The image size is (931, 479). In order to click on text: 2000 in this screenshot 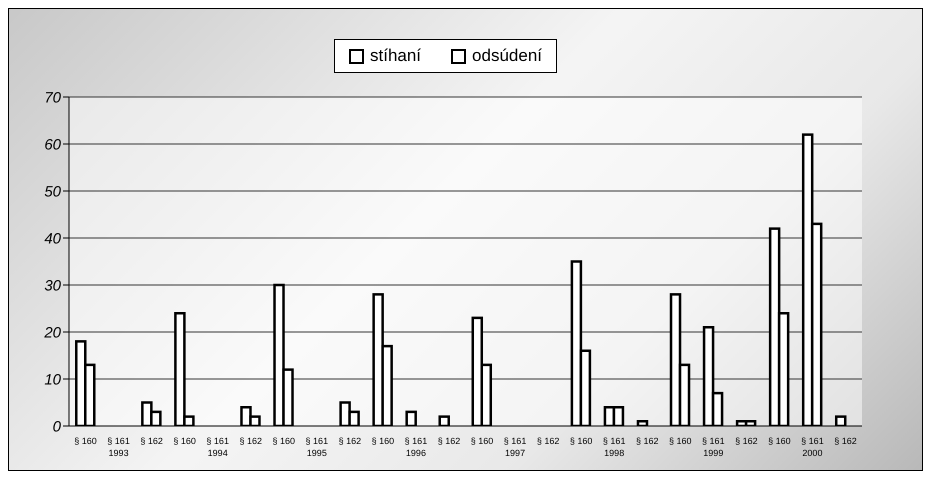, I will do `click(812, 453)`.